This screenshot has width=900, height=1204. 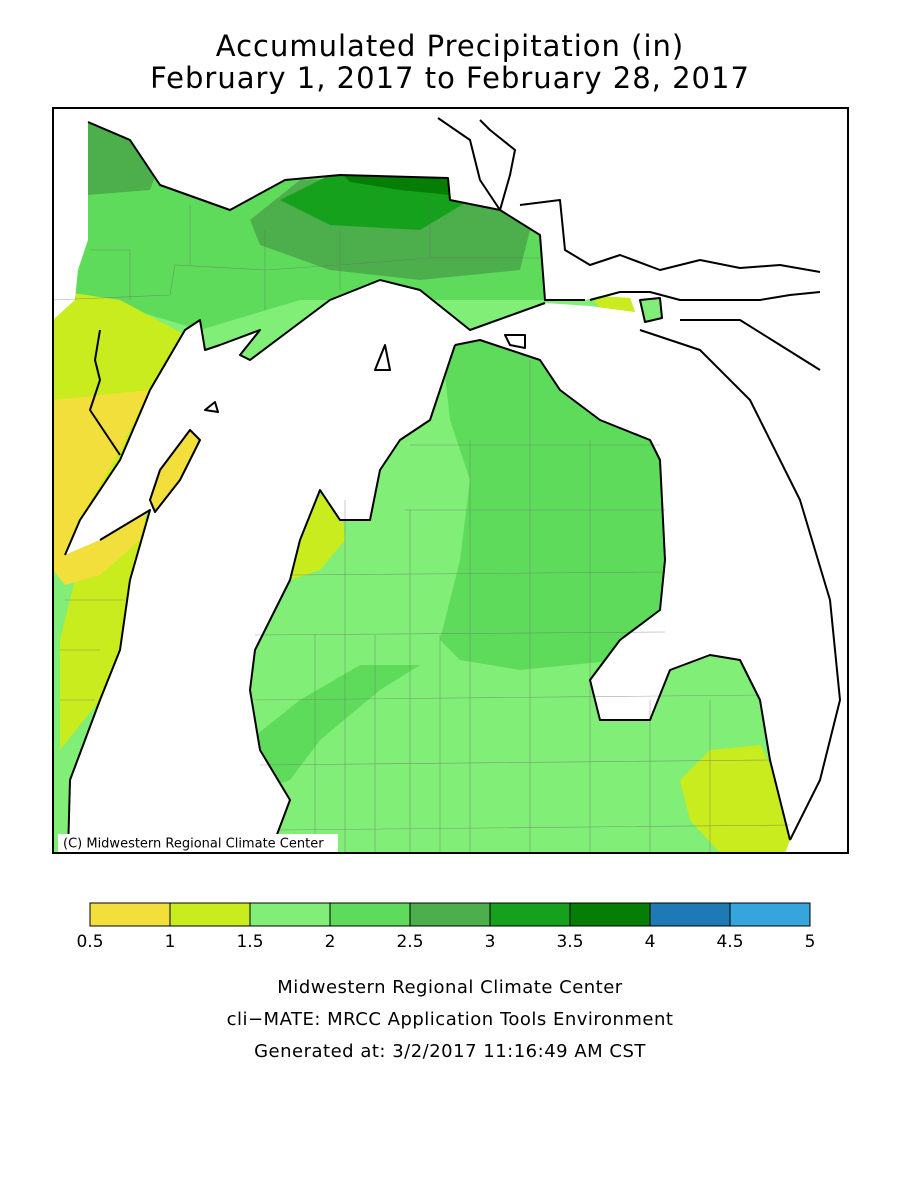 I want to click on legend-tick-label: 3, so click(x=490, y=942).